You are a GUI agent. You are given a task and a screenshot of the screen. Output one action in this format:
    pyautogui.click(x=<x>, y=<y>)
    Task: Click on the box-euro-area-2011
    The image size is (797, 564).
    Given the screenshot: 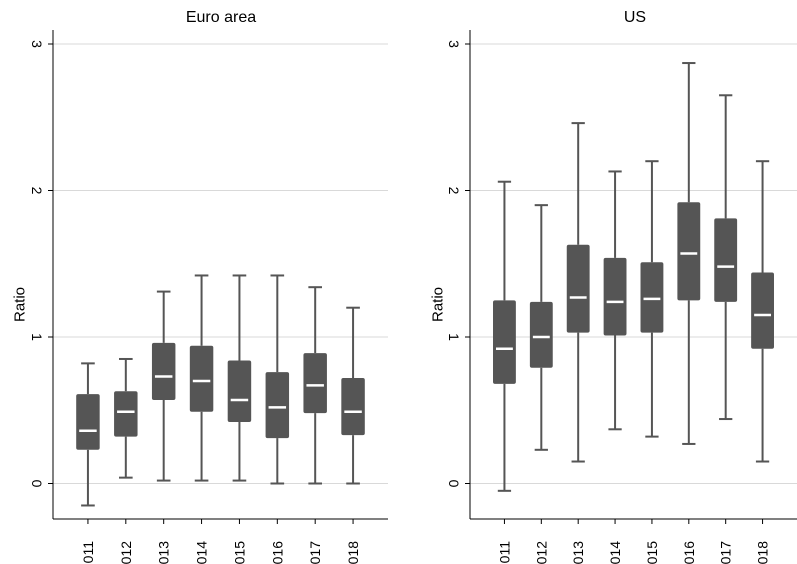 What is the action you would take?
    pyautogui.click(x=88, y=434)
    